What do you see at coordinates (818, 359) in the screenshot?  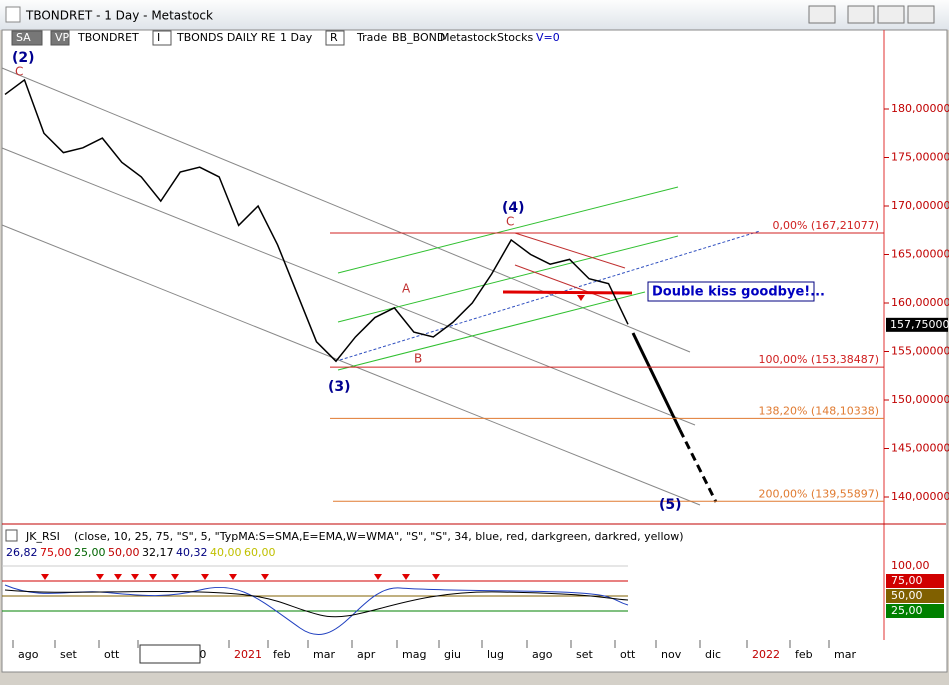 I see `fib-label: 100,00% (153,38487)` at bounding box center [818, 359].